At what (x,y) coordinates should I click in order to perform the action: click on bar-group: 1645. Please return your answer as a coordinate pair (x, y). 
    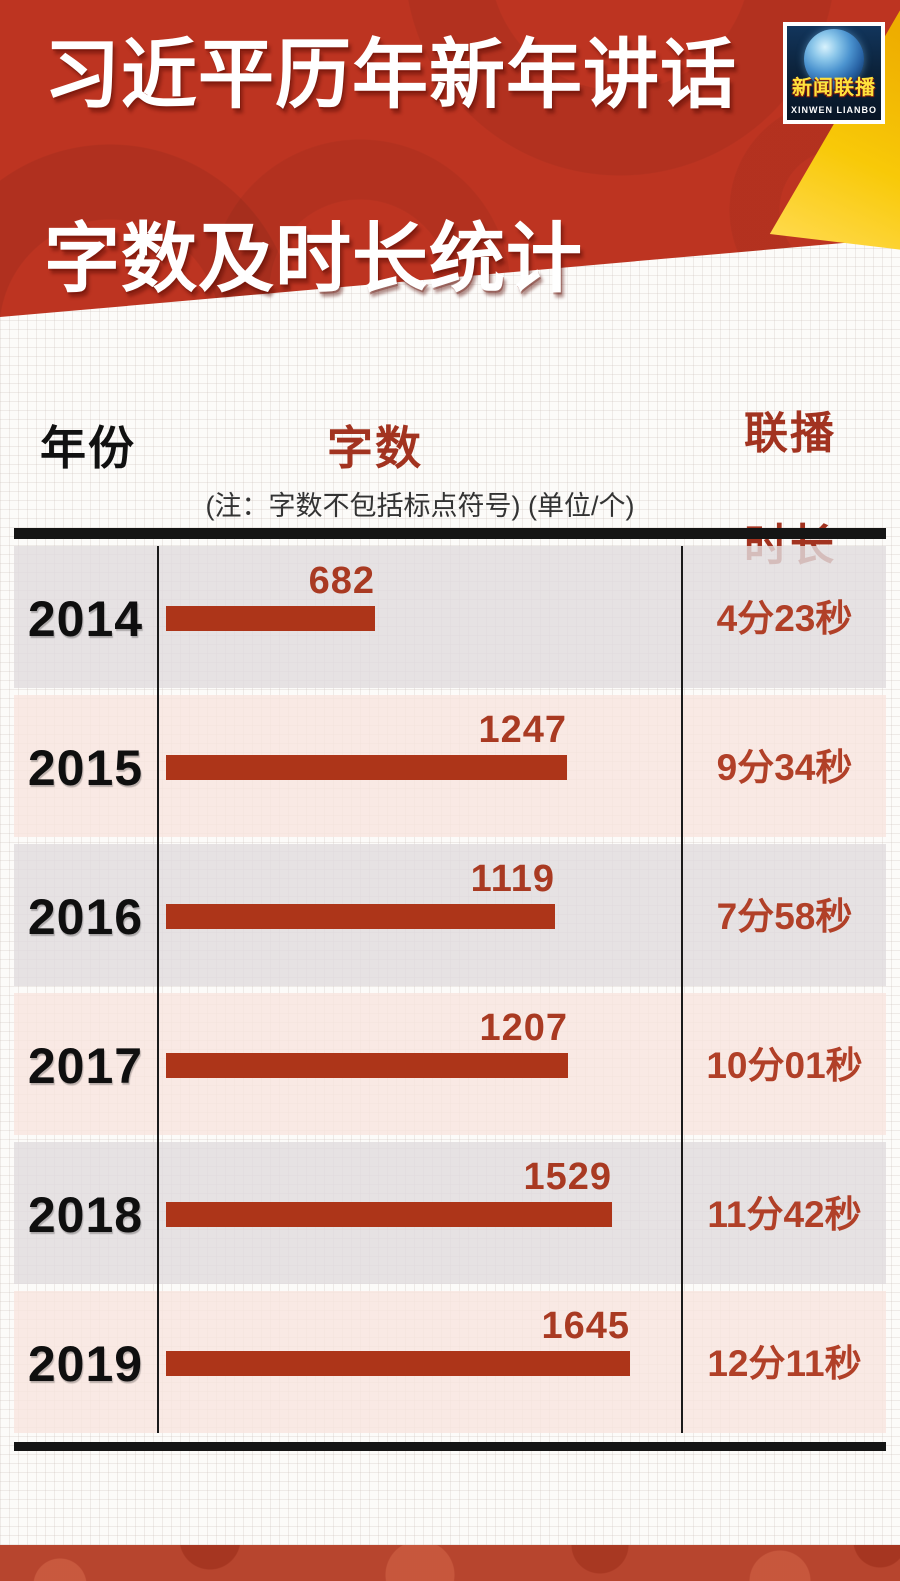
    Looking at the image, I should click on (398, 1341).